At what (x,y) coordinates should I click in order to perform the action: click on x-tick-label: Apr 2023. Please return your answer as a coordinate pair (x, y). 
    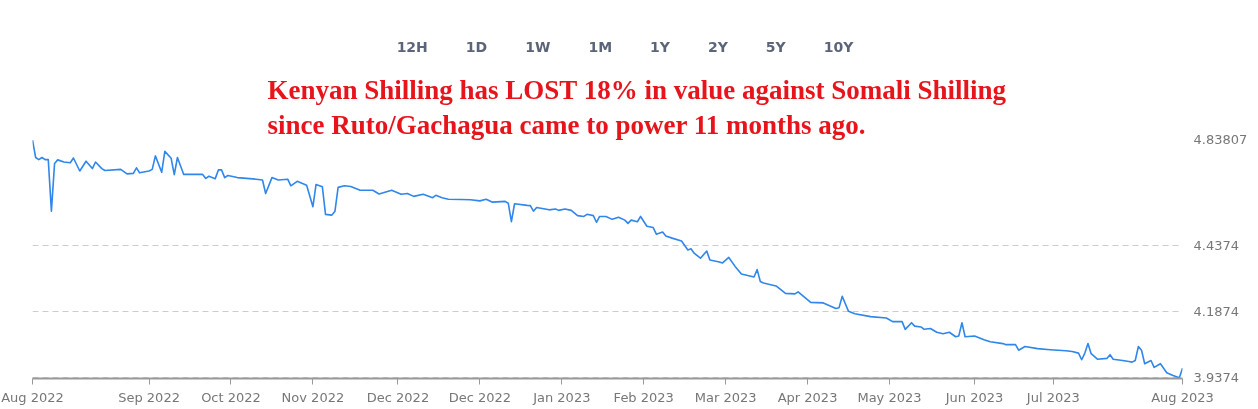
    Looking at the image, I should click on (807, 397).